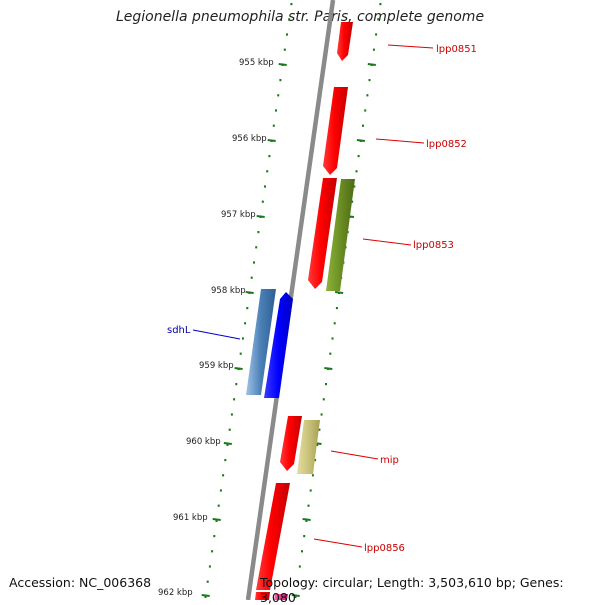  I want to click on tick-label-962: 962 kbp, so click(175, 593).